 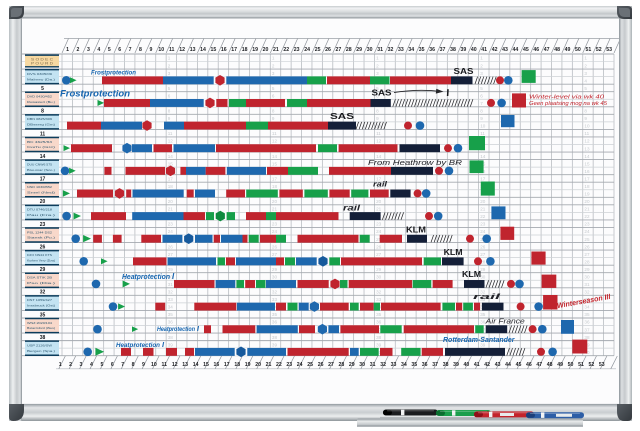 What do you see at coordinates (171, 277) in the screenshot?
I see `svg-text: 30` at bounding box center [171, 277].